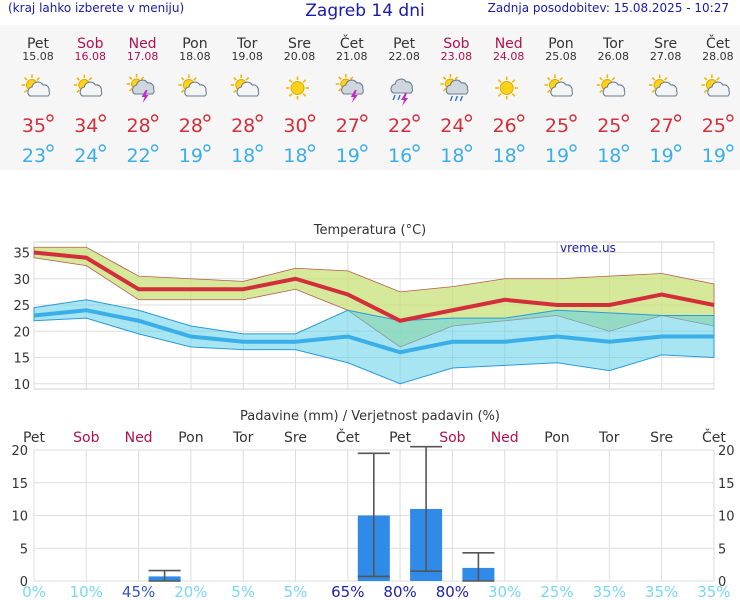 The height and width of the screenshot is (600, 740). Describe the element at coordinates (321, 513) in the screenshot. I see `precipitation-bars` at that location.